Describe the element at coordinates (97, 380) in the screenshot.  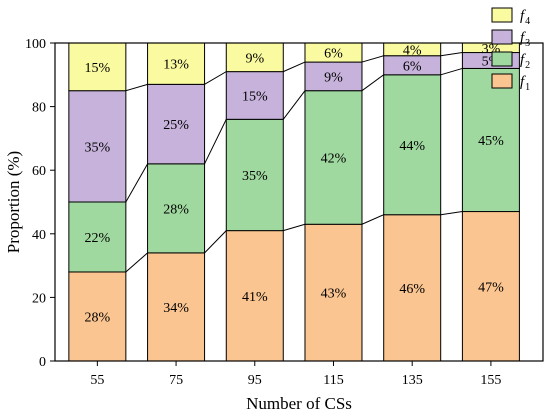
I see `x-tick-label: 55` at that location.